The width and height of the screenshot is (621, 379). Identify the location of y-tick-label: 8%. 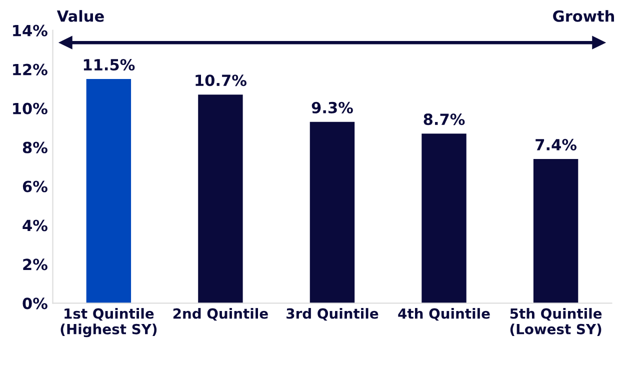
(35, 148).